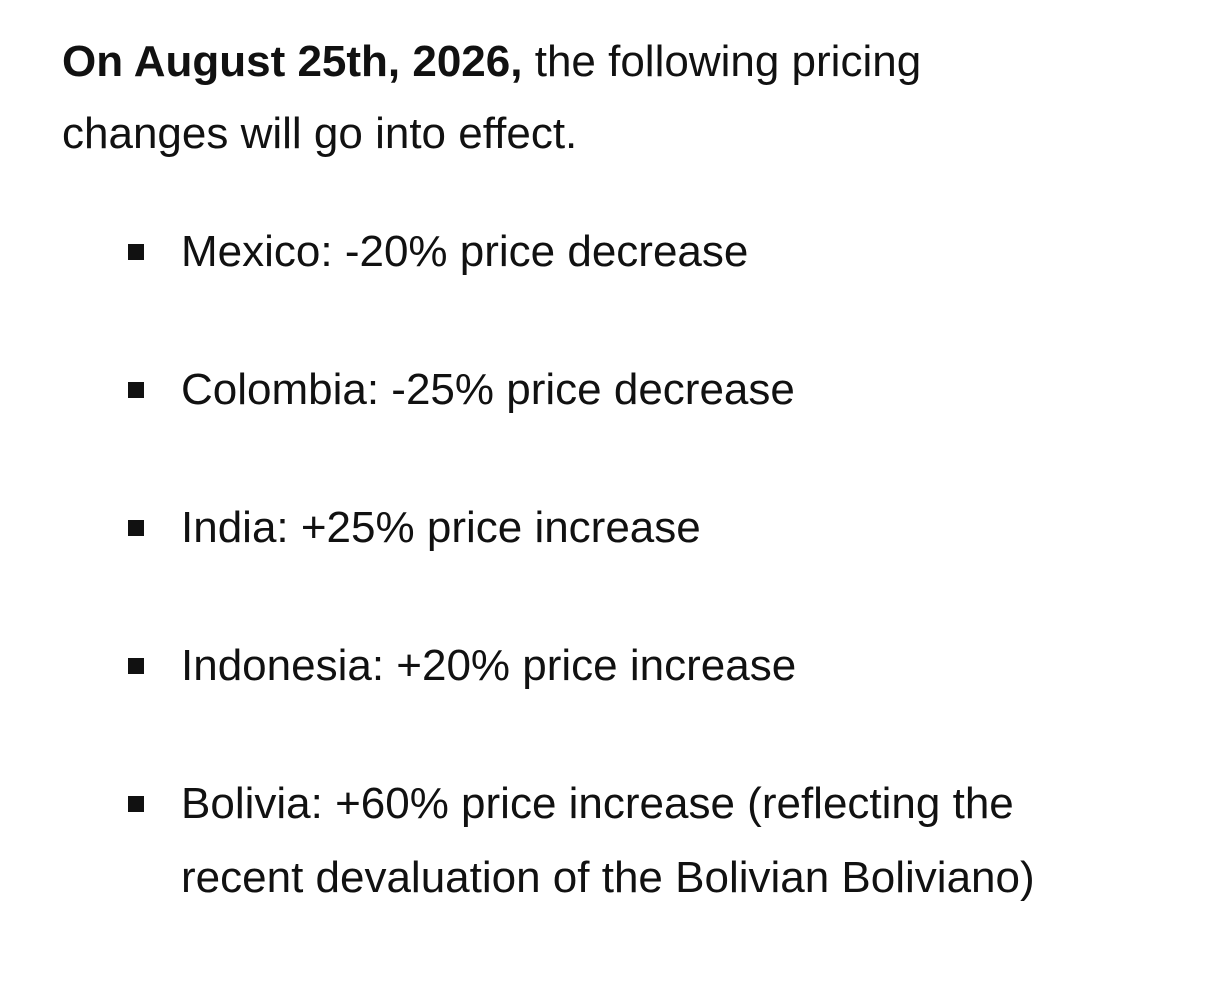 This screenshot has height=984, width=1206. Describe the element at coordinates (465, 251) in the screenshot. I see `item-text: Mexico: -20% price decrease` at that location.